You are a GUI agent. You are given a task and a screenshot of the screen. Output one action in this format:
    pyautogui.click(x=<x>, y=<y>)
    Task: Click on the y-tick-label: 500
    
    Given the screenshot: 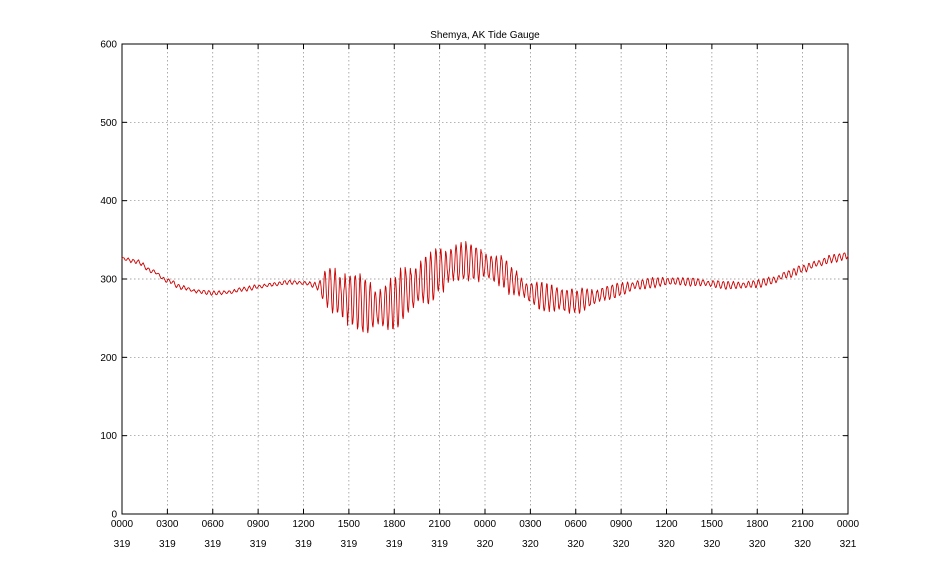 What is the action you would take?
    pyautogui.click(x=108, y=123)
    